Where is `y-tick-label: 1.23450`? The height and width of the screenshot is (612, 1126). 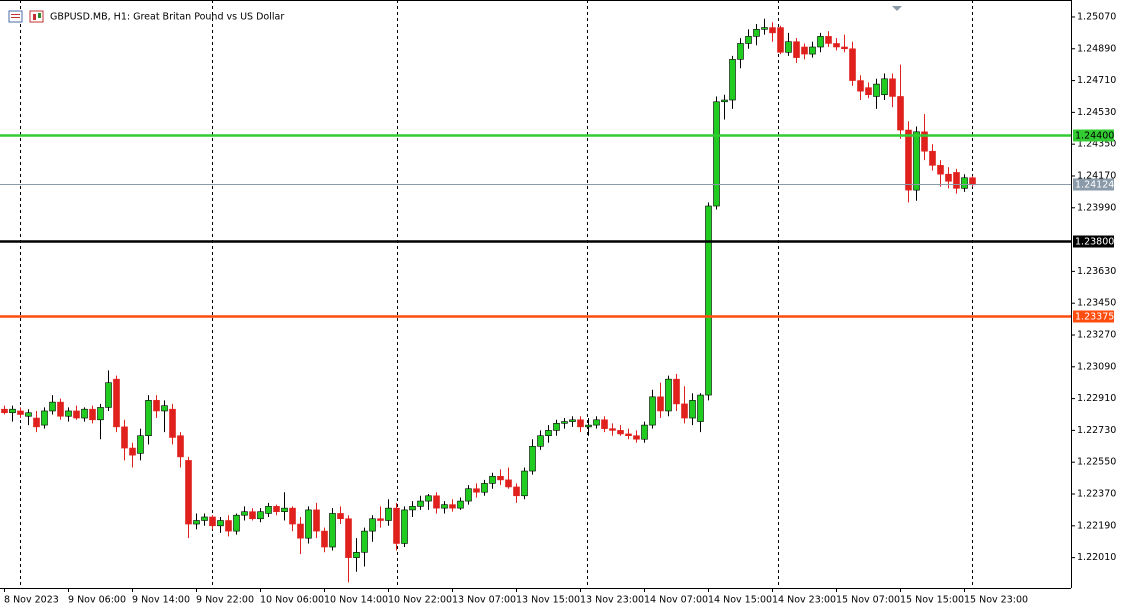
y-tick-label: 1.23450 is located at coordinates (1096, 303).